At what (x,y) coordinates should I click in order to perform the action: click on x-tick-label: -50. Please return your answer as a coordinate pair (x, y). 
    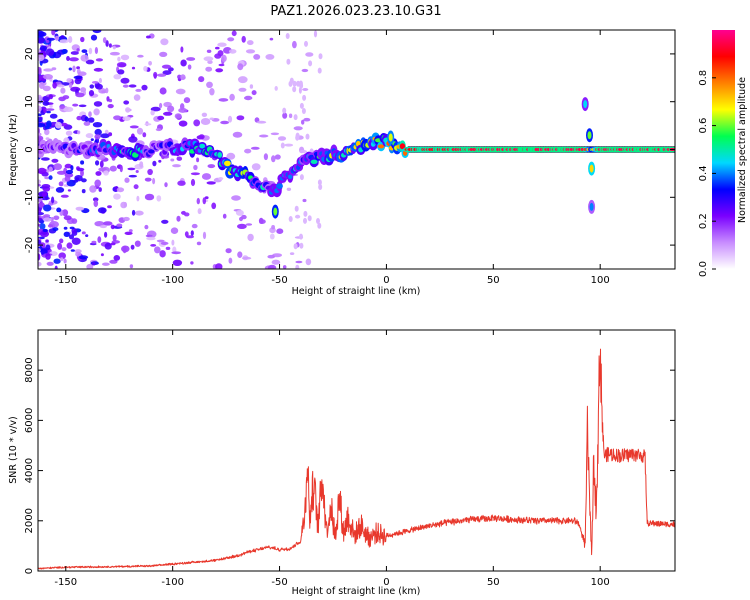
    Looking at the image, I should click on (279, 582).